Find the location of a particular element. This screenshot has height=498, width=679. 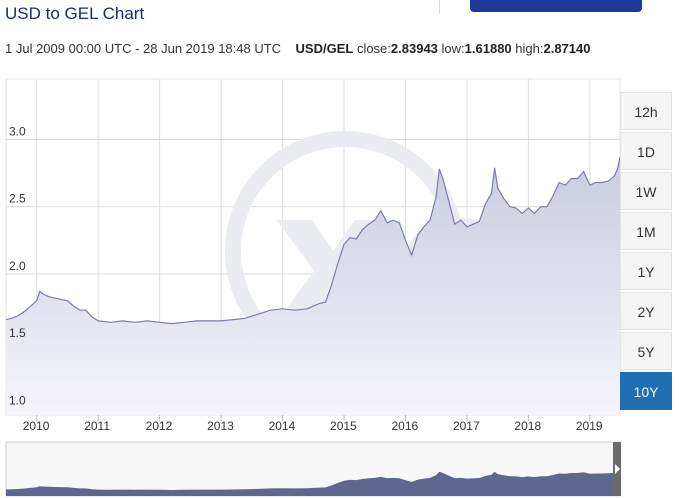

navigator-area is located at coordinates (313, 483).